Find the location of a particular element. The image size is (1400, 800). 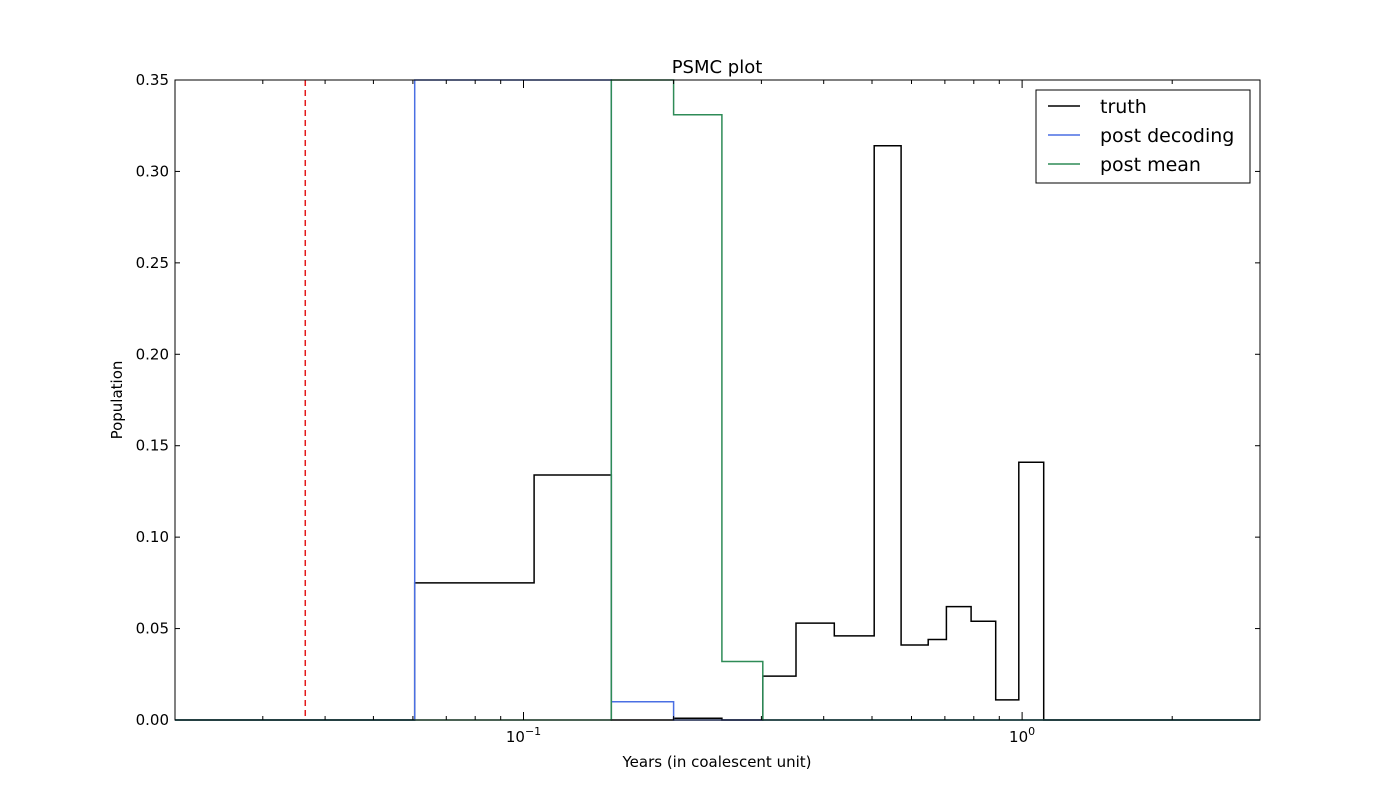

legend: truth post decoding post mean is located at coordinates (1143, 136).